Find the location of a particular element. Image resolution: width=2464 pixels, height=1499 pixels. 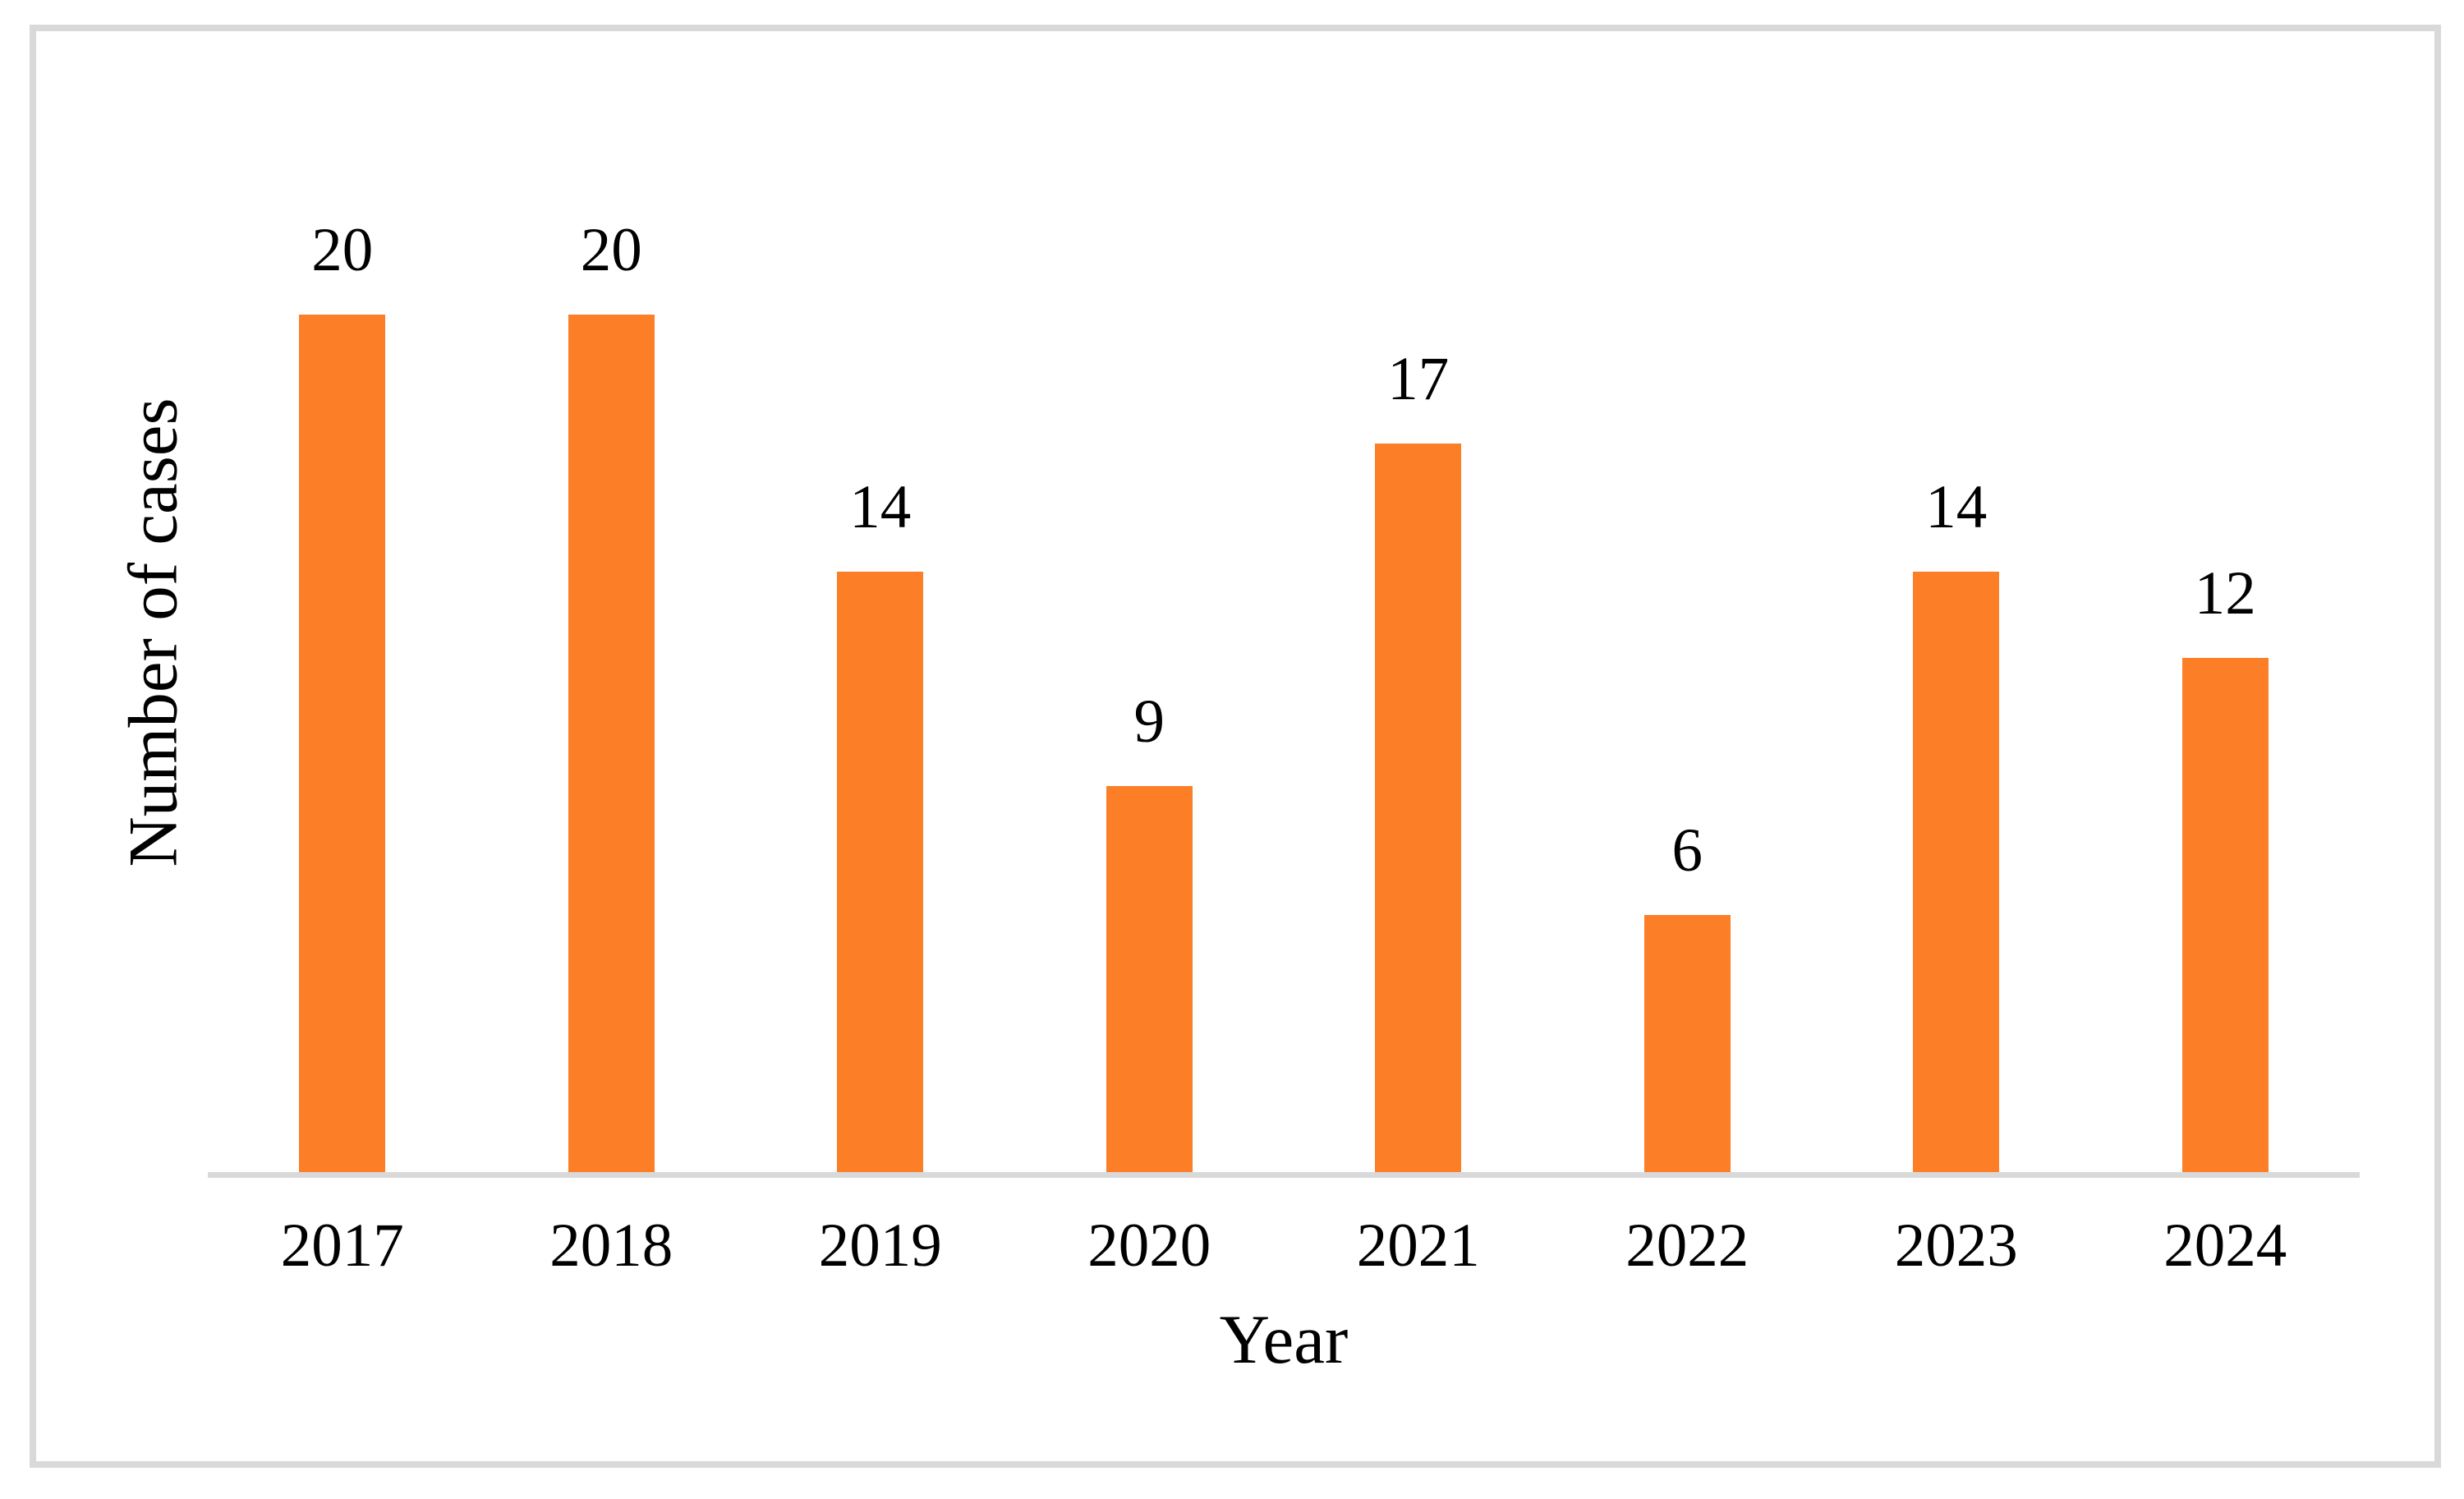

bar-2019 is located at coordinates (880, 872).